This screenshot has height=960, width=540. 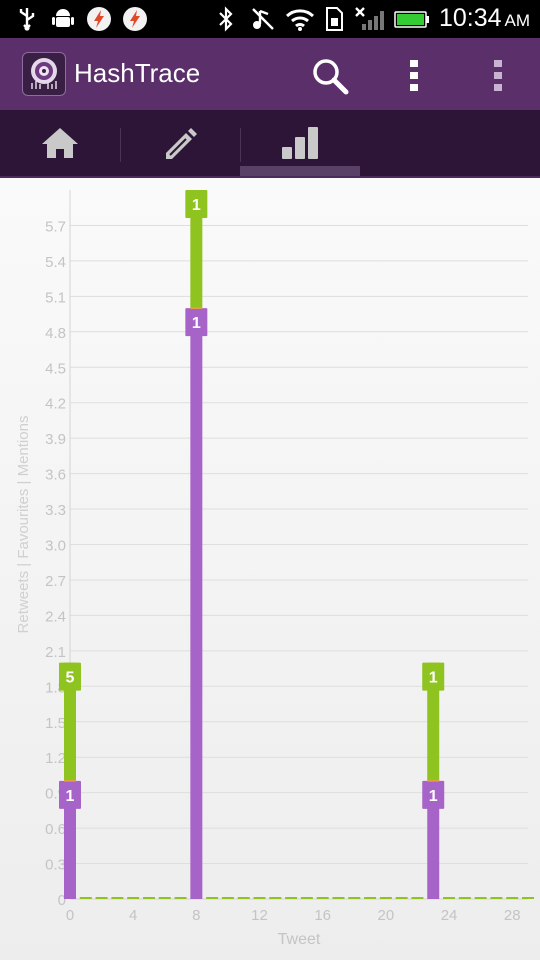 What do you see at coordinates (334, 19) in the screenshot?
I see `sim-icon` at bounding box center [334, 19].